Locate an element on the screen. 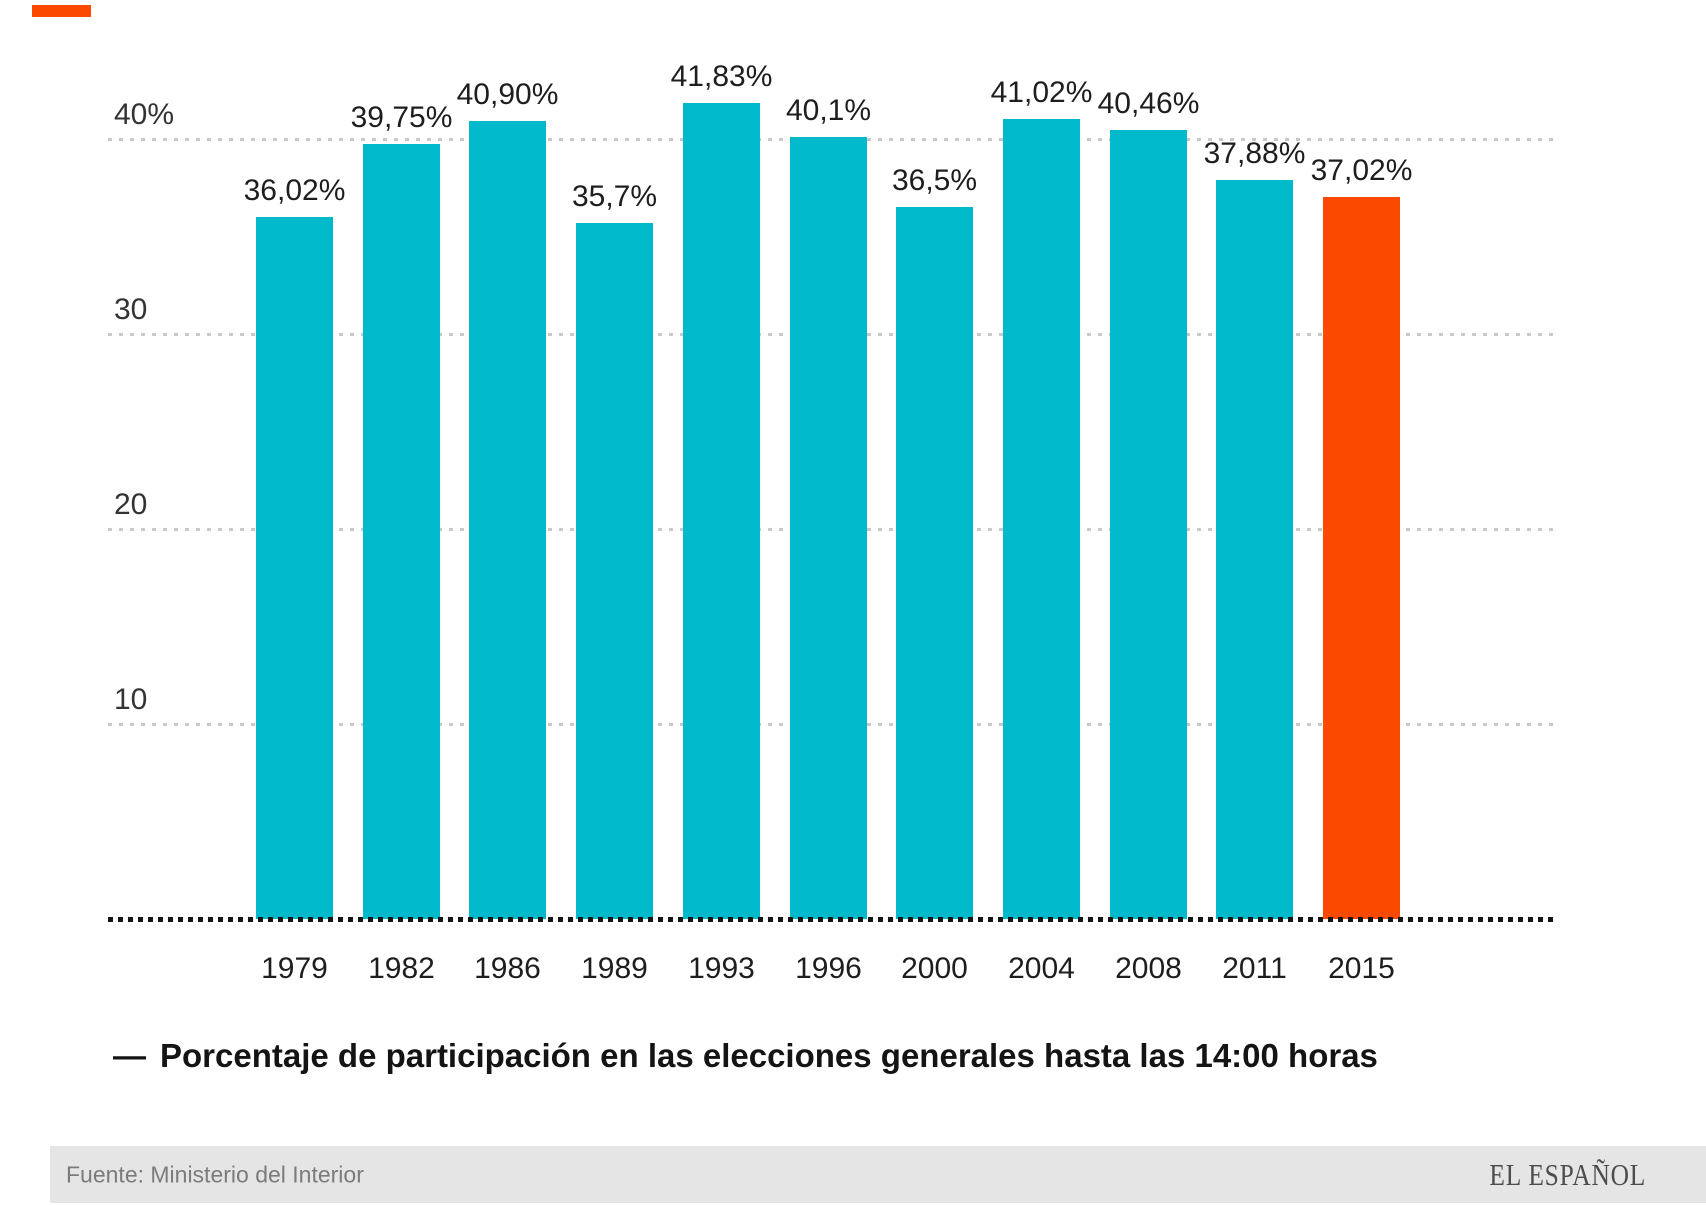 The image size is (1706, 1205). bar-value-label-1996: 40,1% is located at coordinates (828, 110).